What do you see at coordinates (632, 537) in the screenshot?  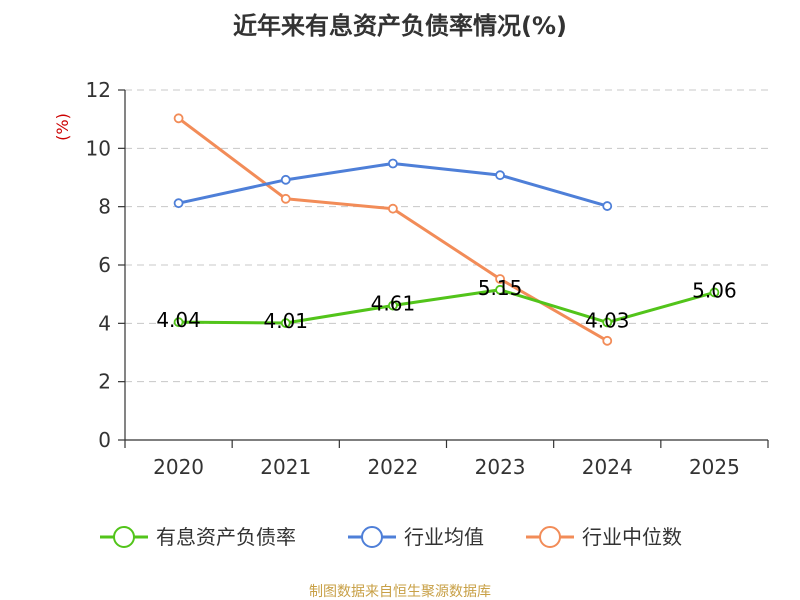 I see `legend-label-2: 行业中位数` at bounding box center [632, 537].